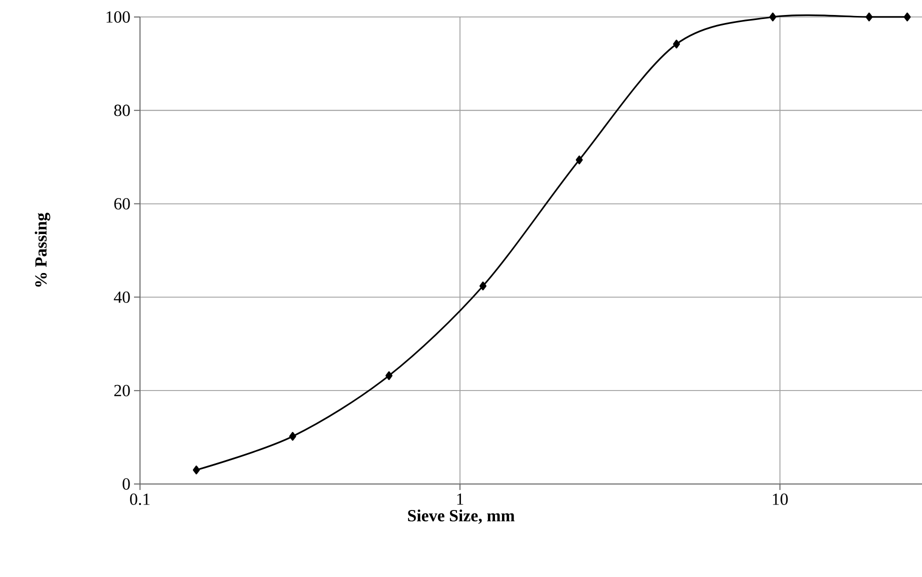  What do you see at coordinates (461, 517) in the screenshot?
I see `x-axis-title: Sieve Size, mm` at bounding box center [461, 517].